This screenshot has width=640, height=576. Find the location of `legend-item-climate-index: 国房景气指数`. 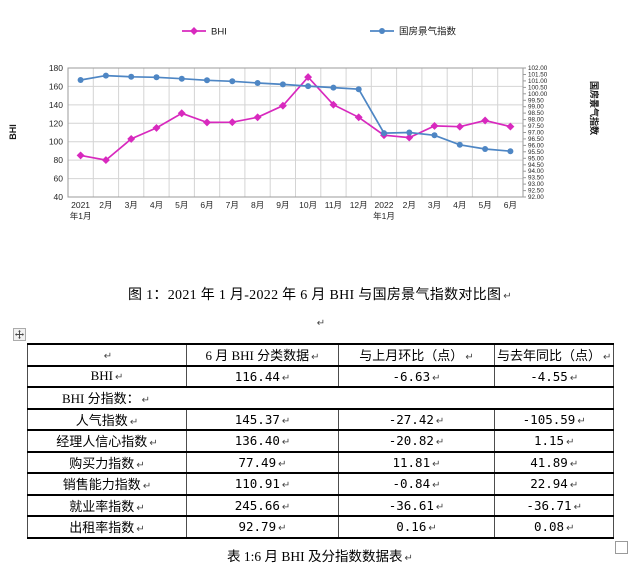

legend-item-climate-index: 国房景气指数 is located at coordinates (413, 32).